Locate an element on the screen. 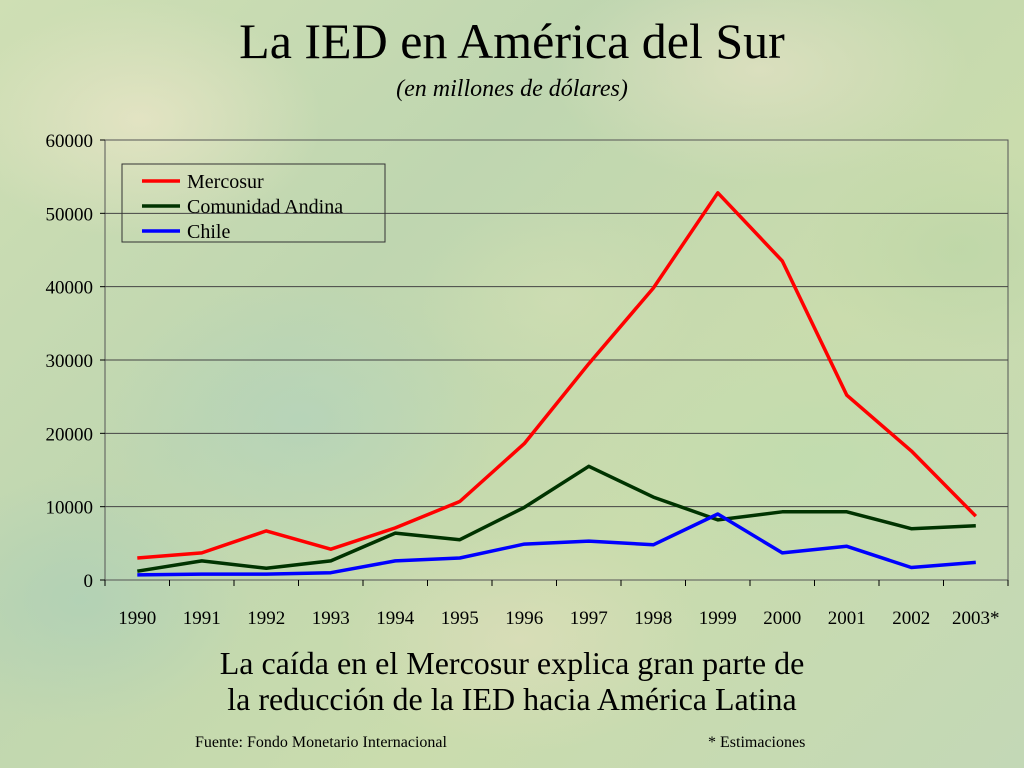 The image size is (1024, 768). y-tick-label-5: 50000 is located at coordinates (70, 214).